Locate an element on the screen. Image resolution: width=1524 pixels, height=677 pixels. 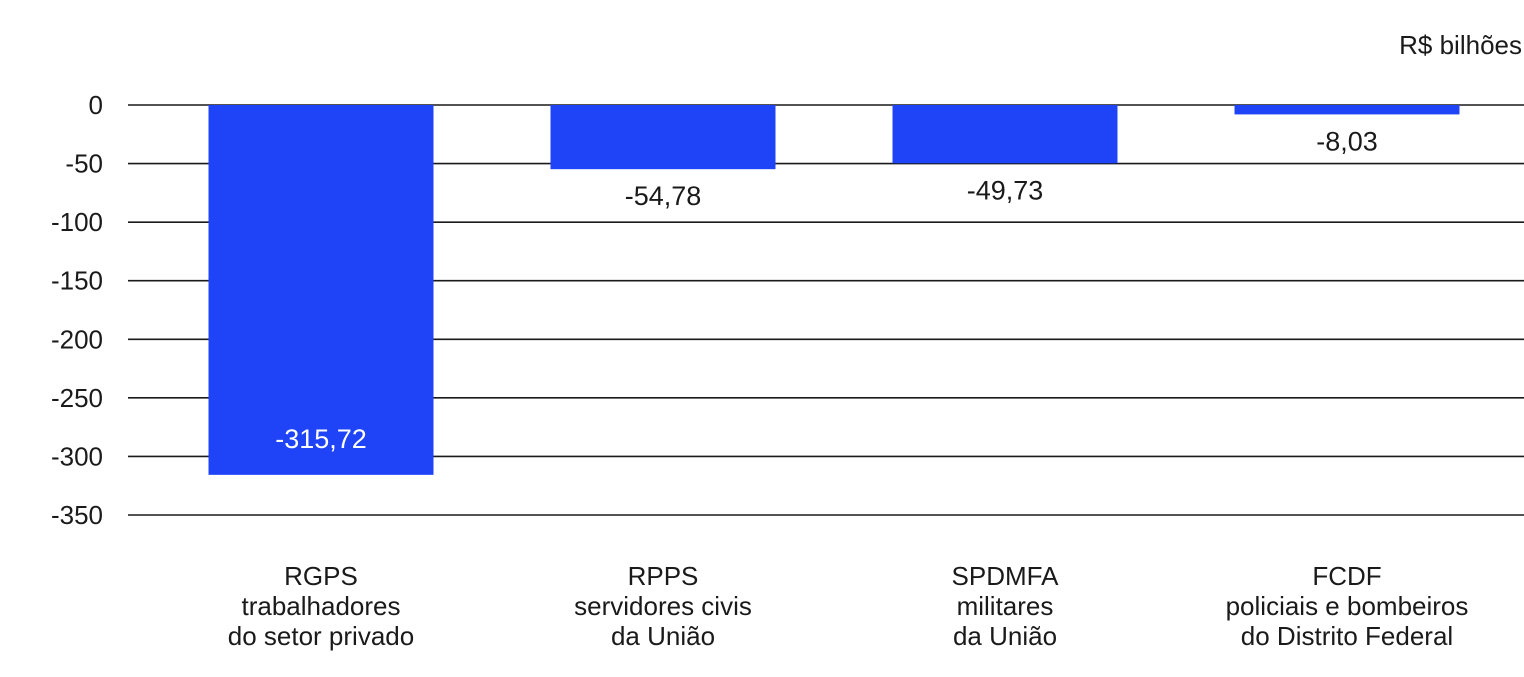
data-label: -49,73 is located at coordinates (1005, 190).